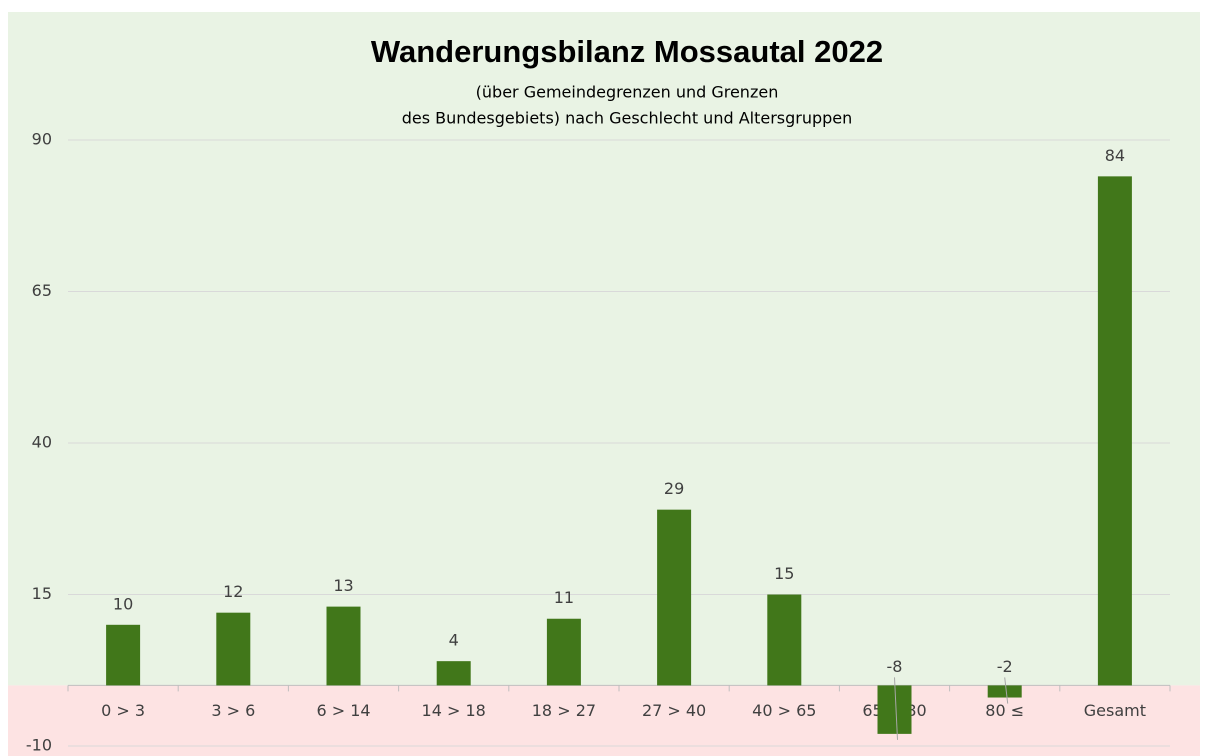 The height and width of the screenshot is (756, 1208). What do you see at coordinates (674, 488) in the screenshot?
I see `data-label: 29` at bounding box center [674, 488].